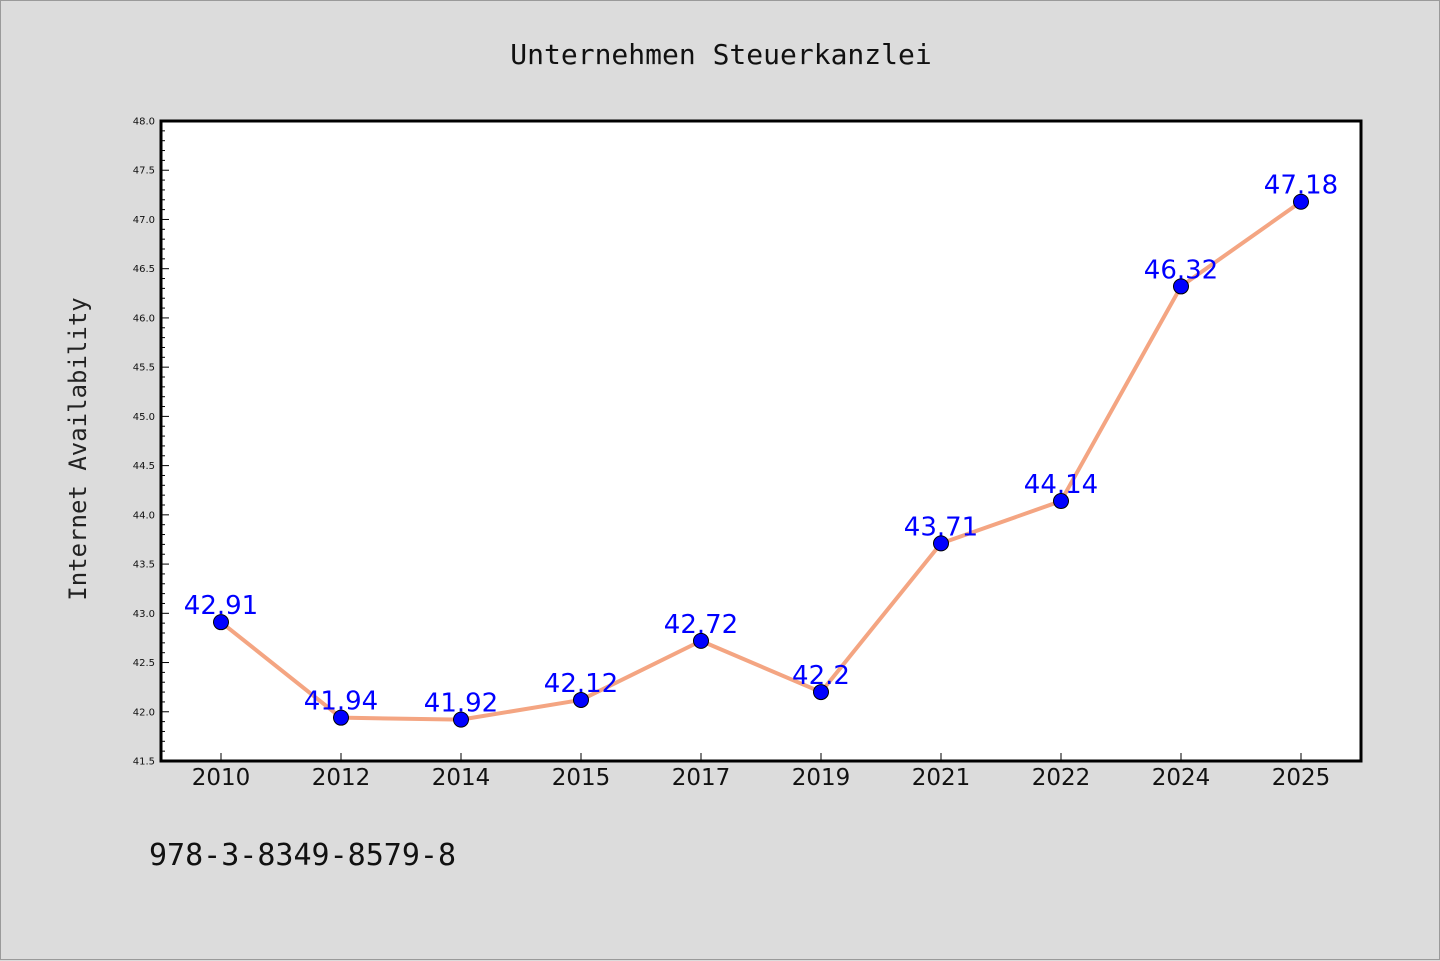  What do you see at coordinates (701, 778) in the screenshot?
I see `x-tick-label: 2017` at bounding box center [701, 778].